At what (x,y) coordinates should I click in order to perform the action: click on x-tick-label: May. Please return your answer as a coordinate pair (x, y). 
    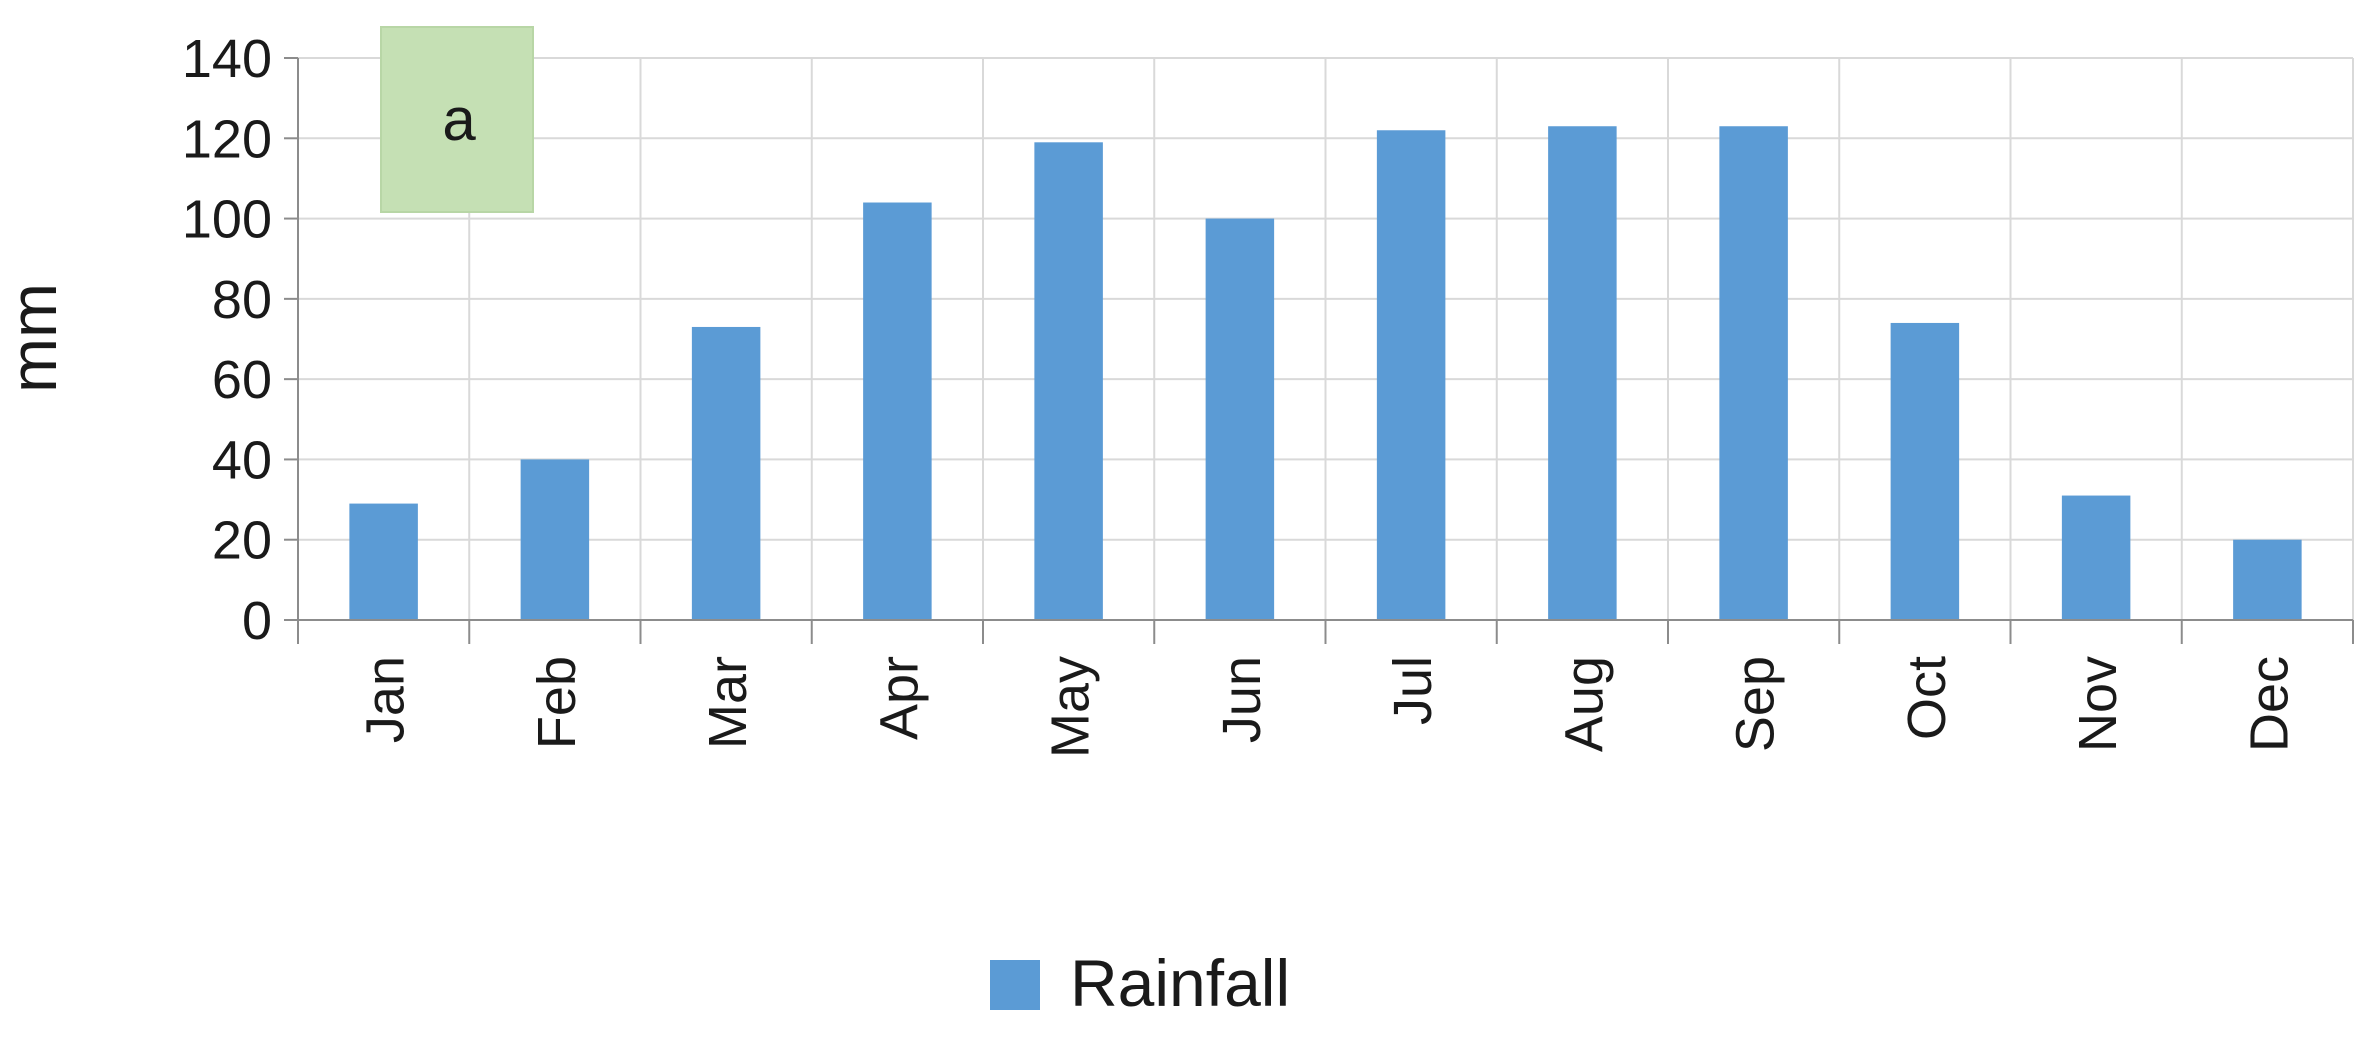
    Looking at the image, I should click on (1071, 707).